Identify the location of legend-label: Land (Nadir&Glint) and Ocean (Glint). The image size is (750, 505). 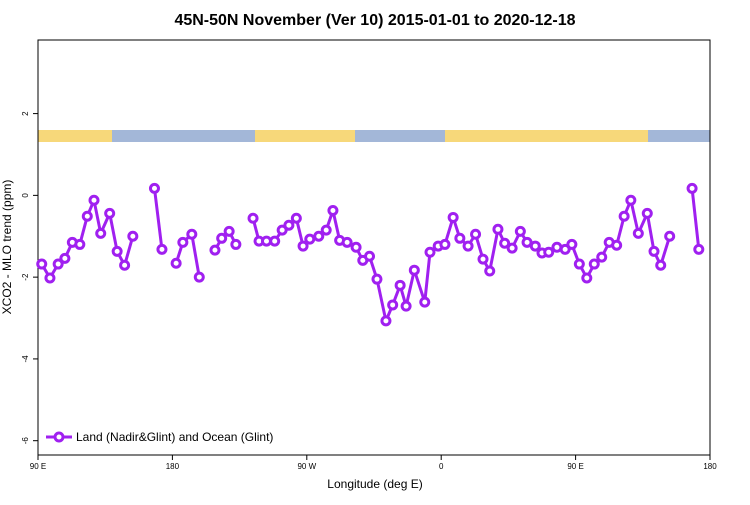
(174, 437).